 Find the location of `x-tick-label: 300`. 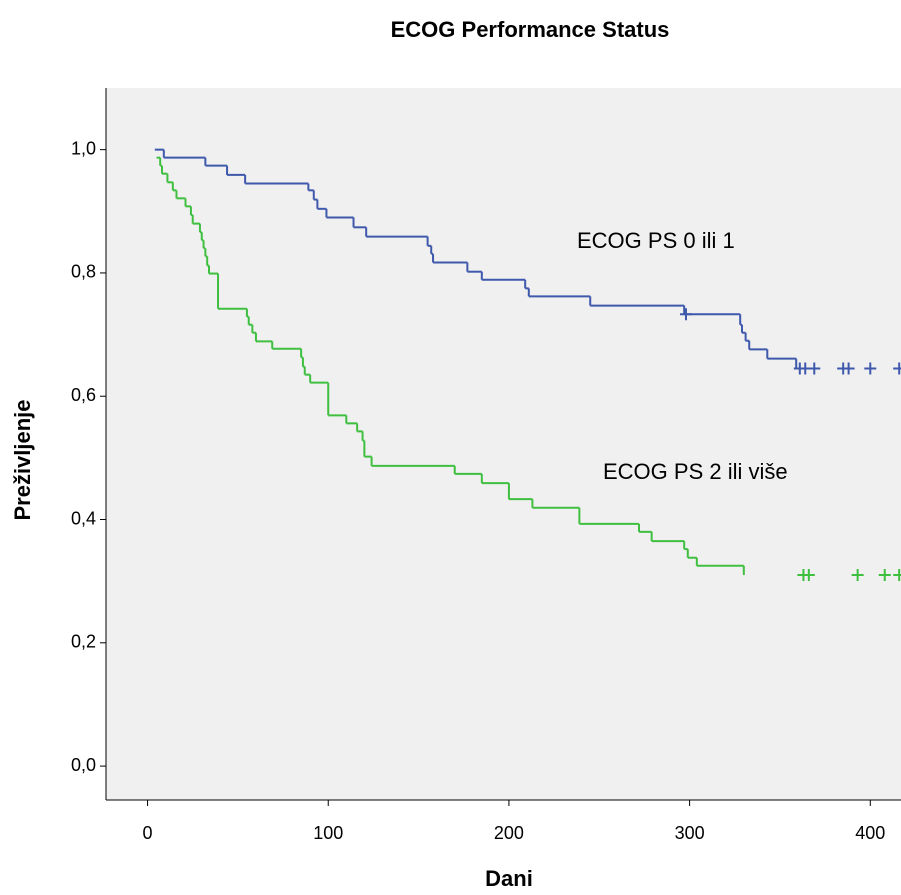

x-tick-label: 300 is located at coordinates (690, 833).